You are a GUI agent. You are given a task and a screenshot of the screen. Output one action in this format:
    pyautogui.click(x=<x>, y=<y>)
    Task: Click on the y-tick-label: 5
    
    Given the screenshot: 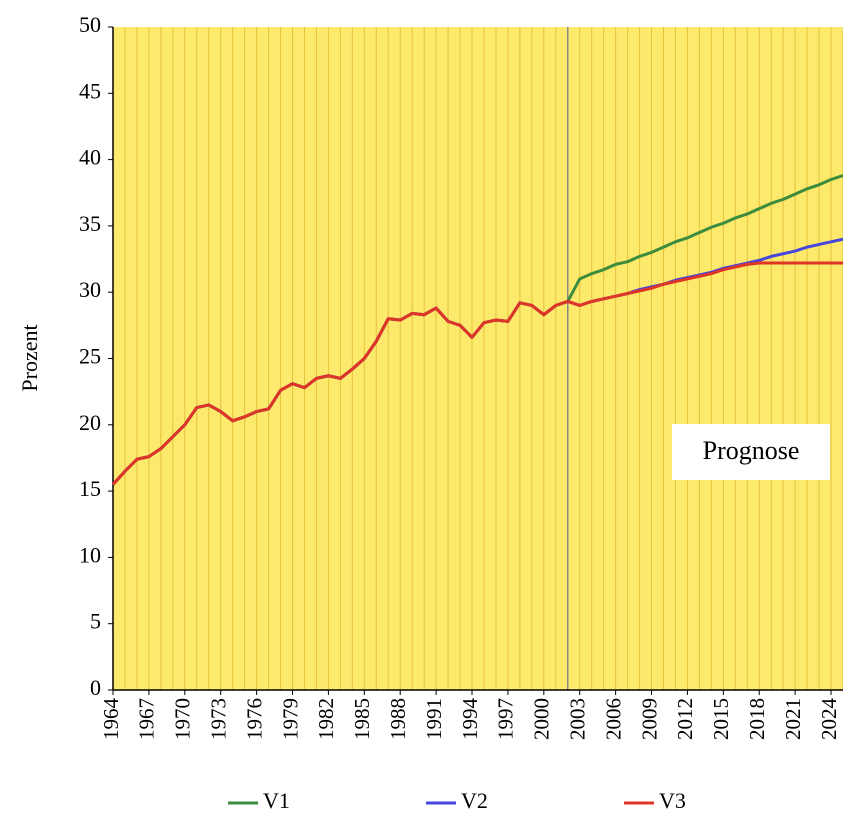 What is the action you would take?
    pyautogui.click(x=95, y=621)
    